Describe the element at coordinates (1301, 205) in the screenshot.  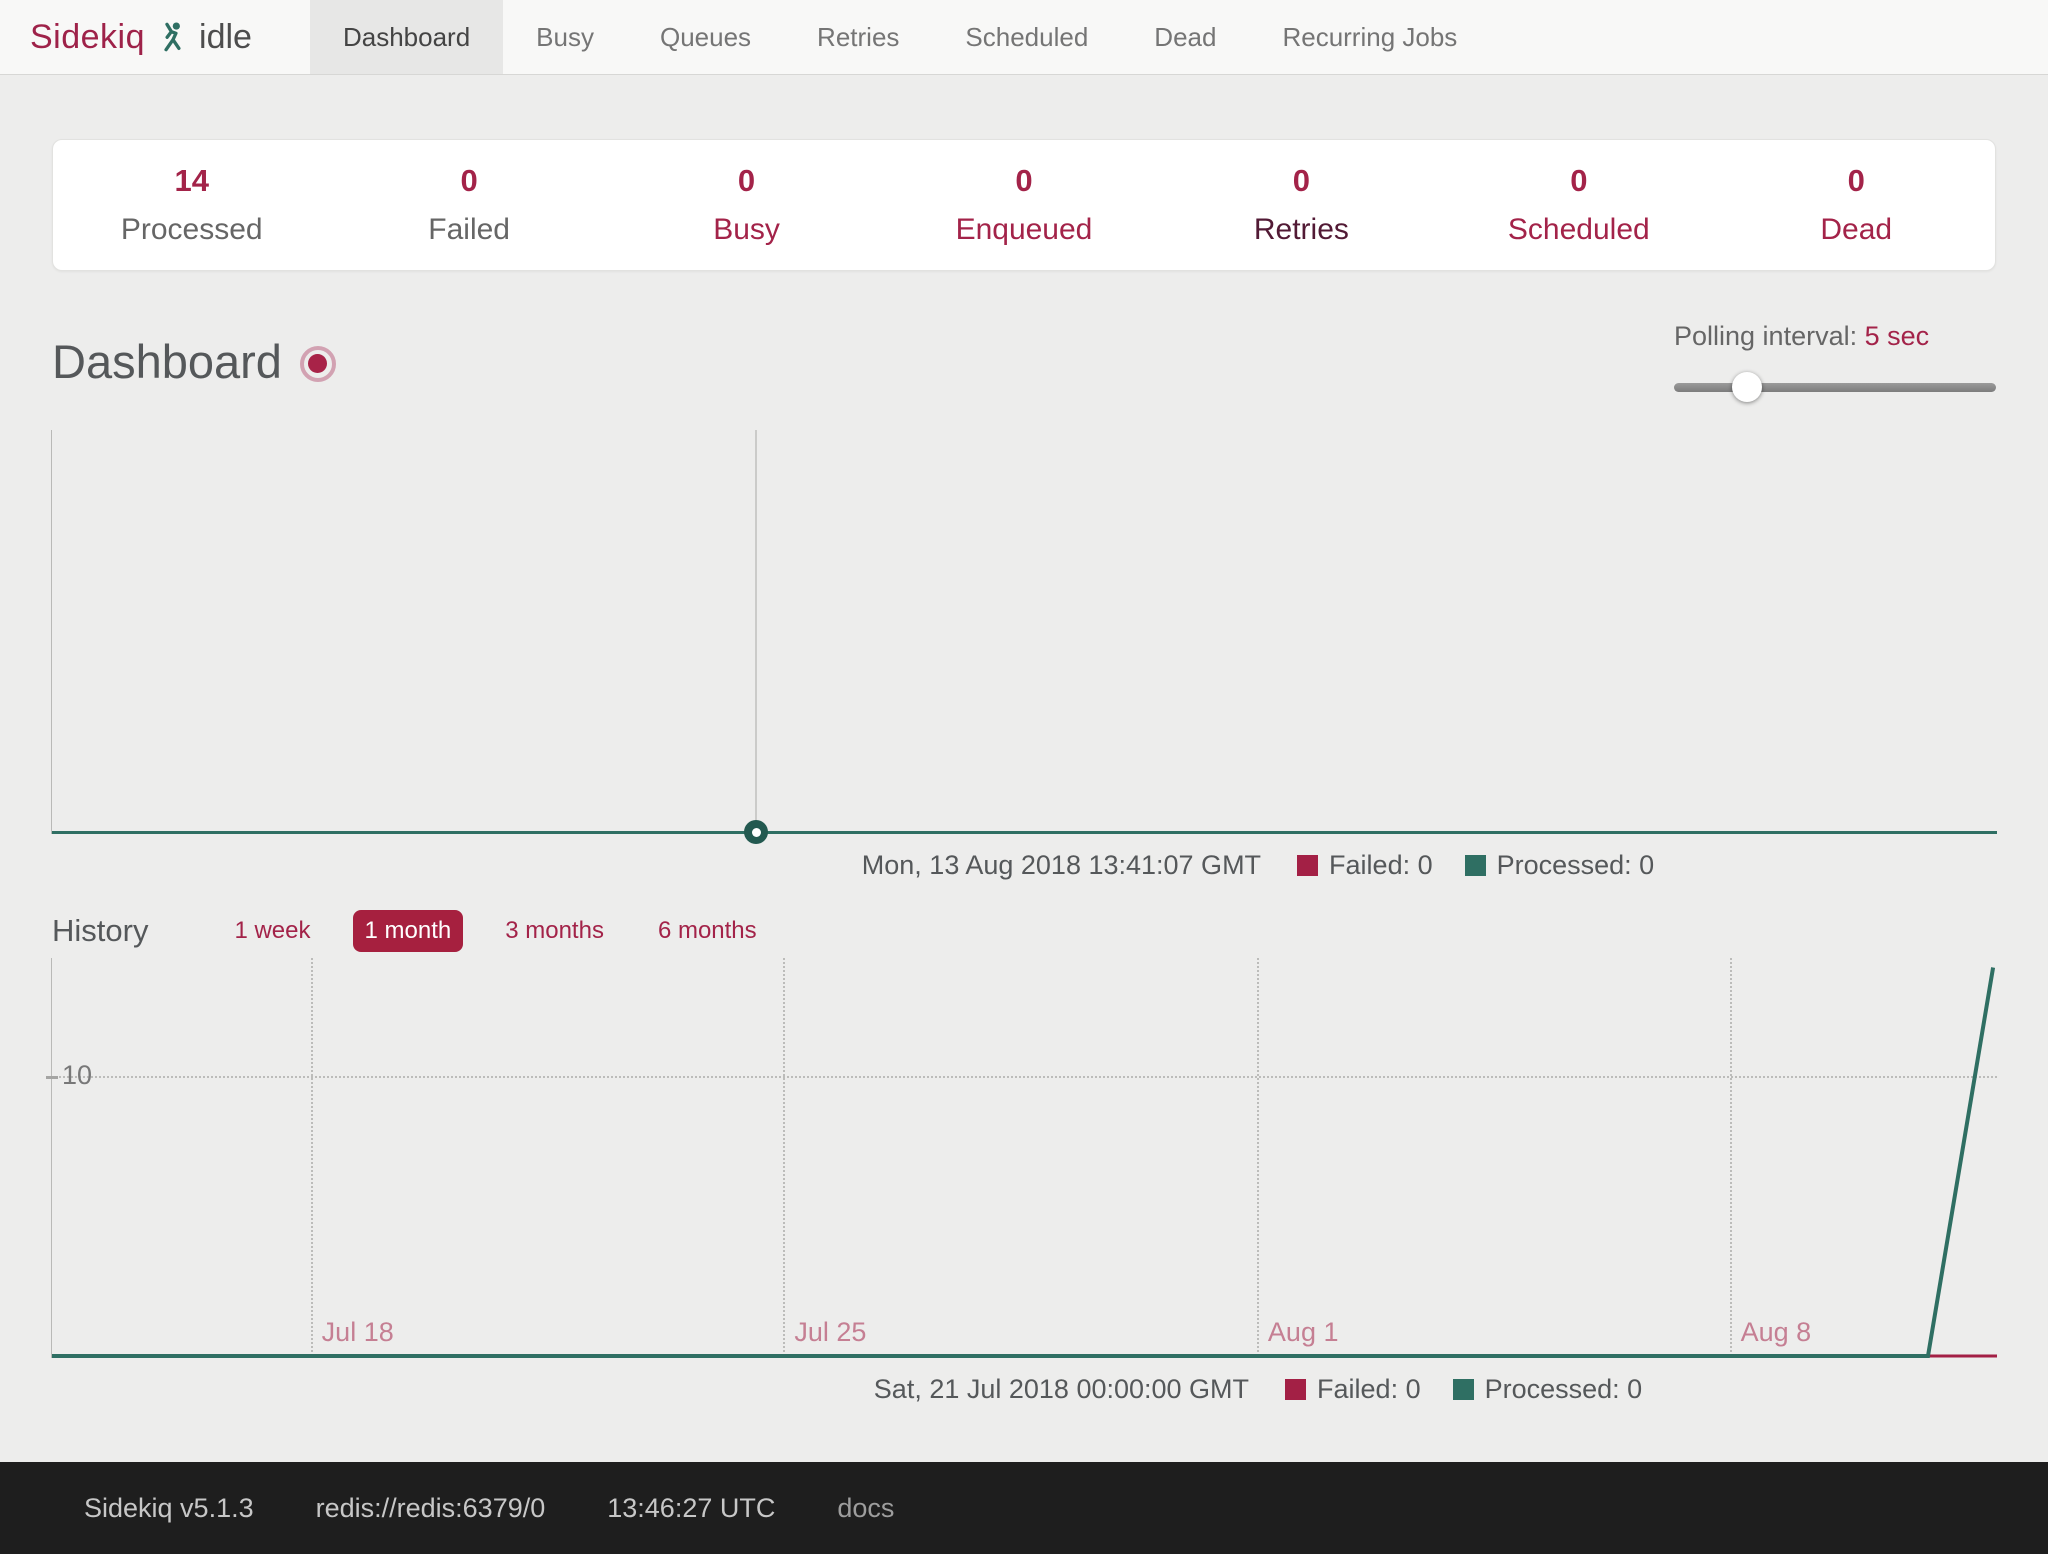
I see `stat-retries: 0 Retries` at that location.